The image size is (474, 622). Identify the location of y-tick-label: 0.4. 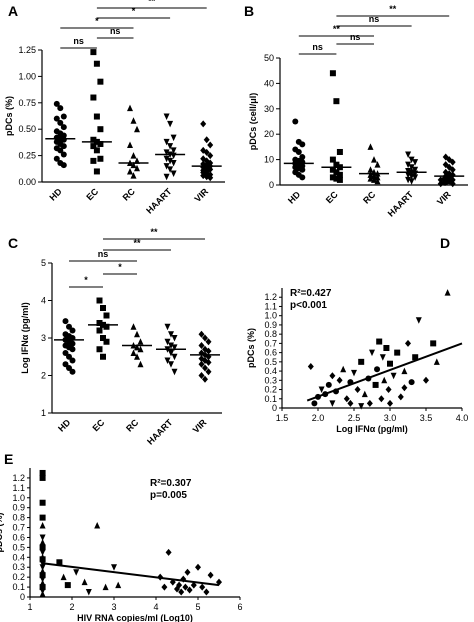
(270, 371).